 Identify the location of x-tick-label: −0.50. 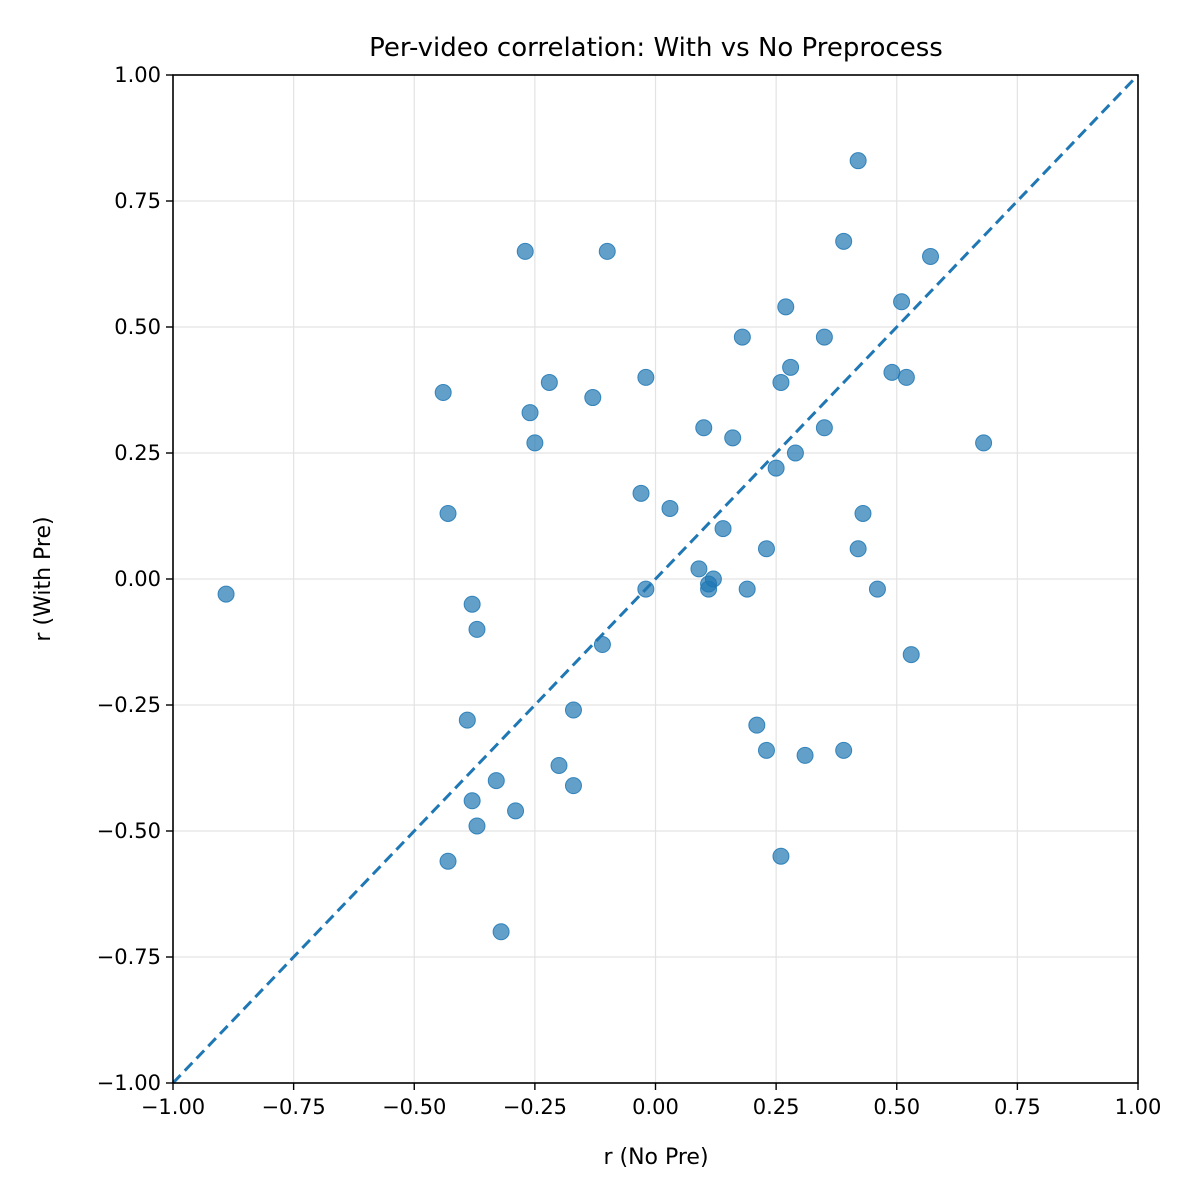
(414, 1107).